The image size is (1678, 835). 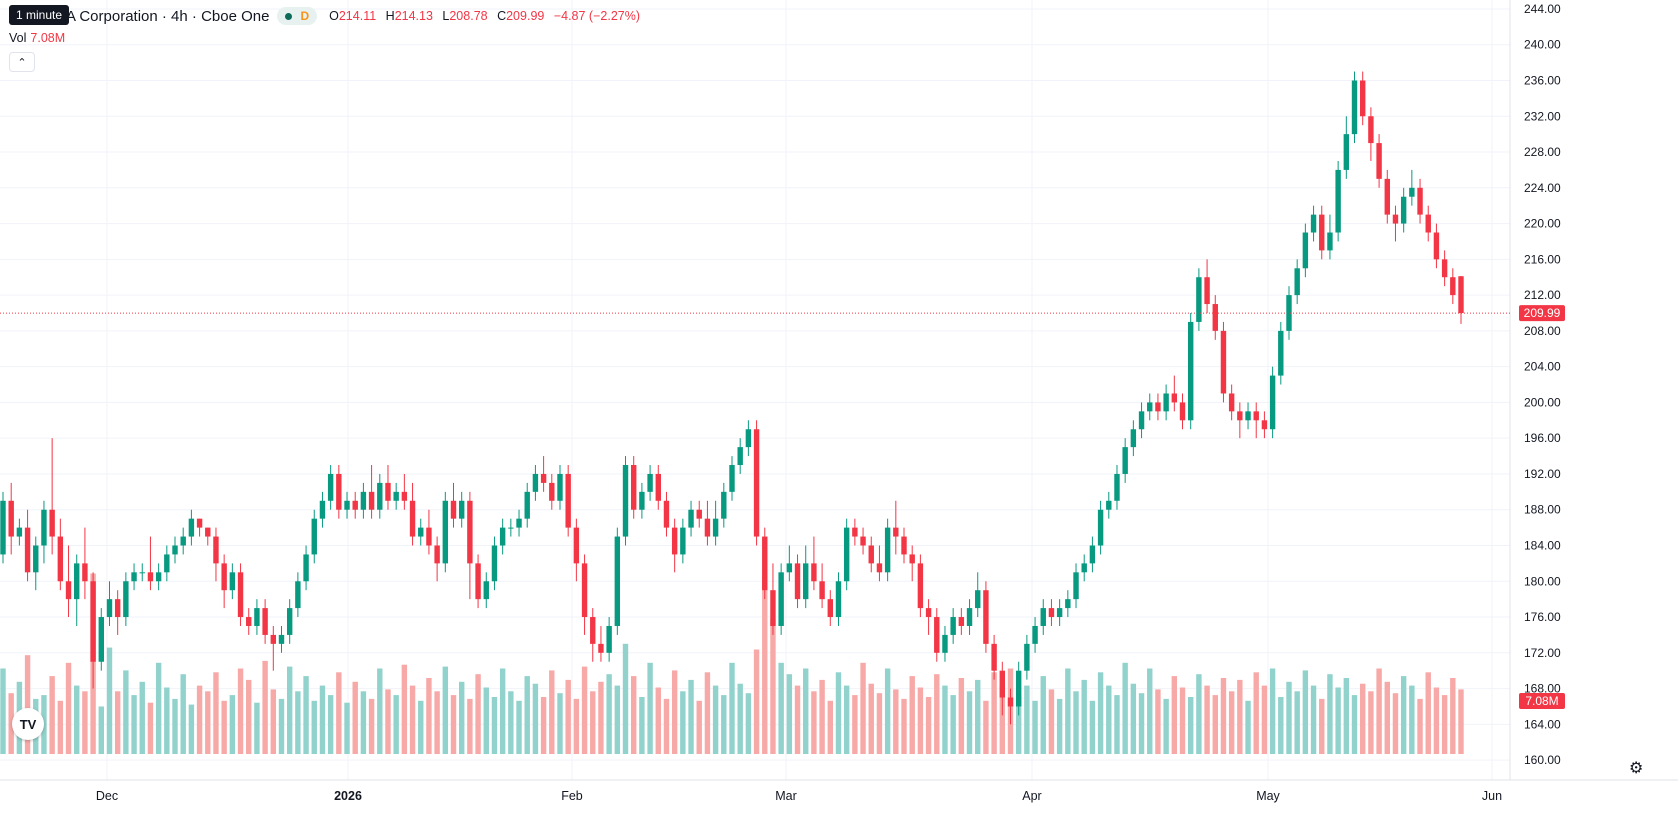 I want to click on tradingview-logo-icon: TV, so click(x=28, y=724).